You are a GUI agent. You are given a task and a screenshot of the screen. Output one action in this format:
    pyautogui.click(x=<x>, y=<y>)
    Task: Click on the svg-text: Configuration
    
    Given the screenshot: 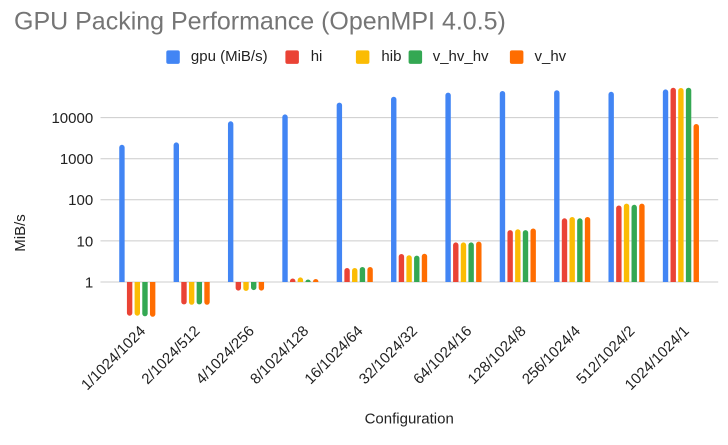 What is the action you would take?
    pyautogui.click(x=409, y=419)
    